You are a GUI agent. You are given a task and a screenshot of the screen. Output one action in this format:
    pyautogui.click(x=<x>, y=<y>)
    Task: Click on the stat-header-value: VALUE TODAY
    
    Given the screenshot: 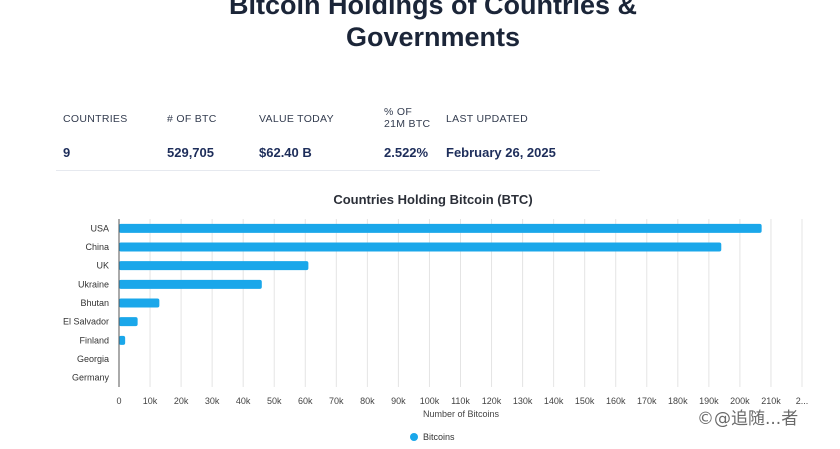 What is the action you would take?
    pyautogui.click(x=296, y=119)
    